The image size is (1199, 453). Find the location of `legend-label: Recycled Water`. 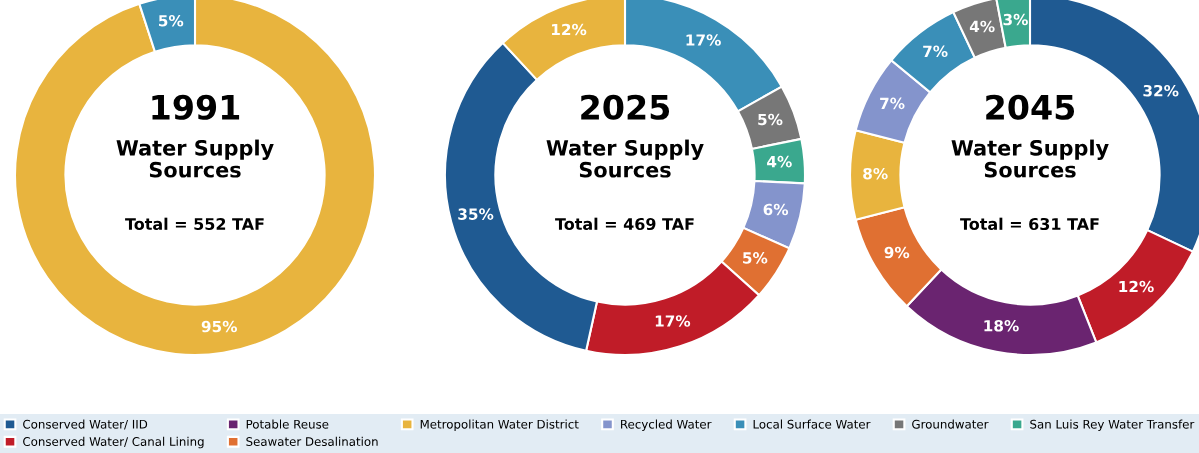

legend-label: Recycled Water is located at coordinates (666, 425).